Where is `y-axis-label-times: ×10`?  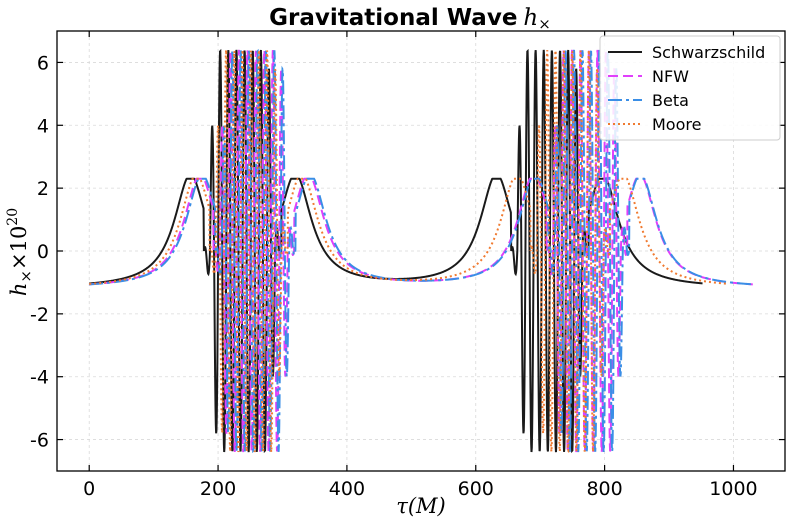
y-axis-label-times: ×10 is located at coordinates (19, 248).